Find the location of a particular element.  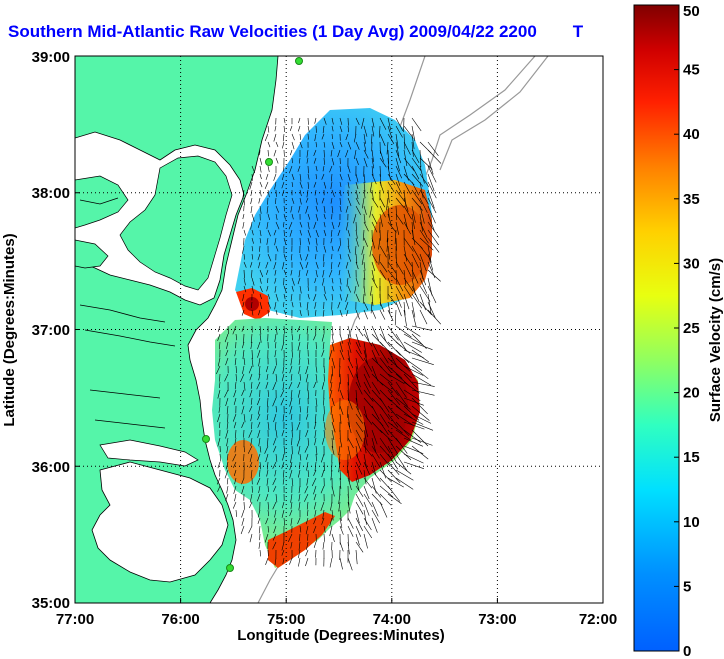

colorbar-tick-label: 25 is located at coordinates (691, 328).